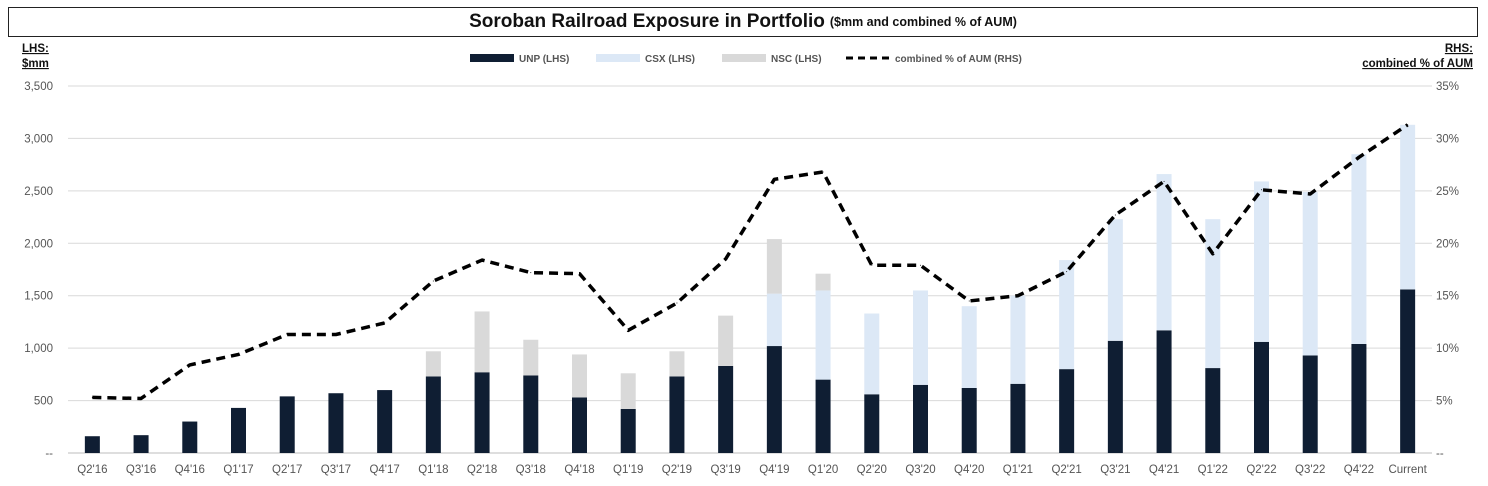  What do you see at coordinates (544, 59) in the screenshot?
I see `legend-label: UNP (LHS)` at bounding box center [544, 59].